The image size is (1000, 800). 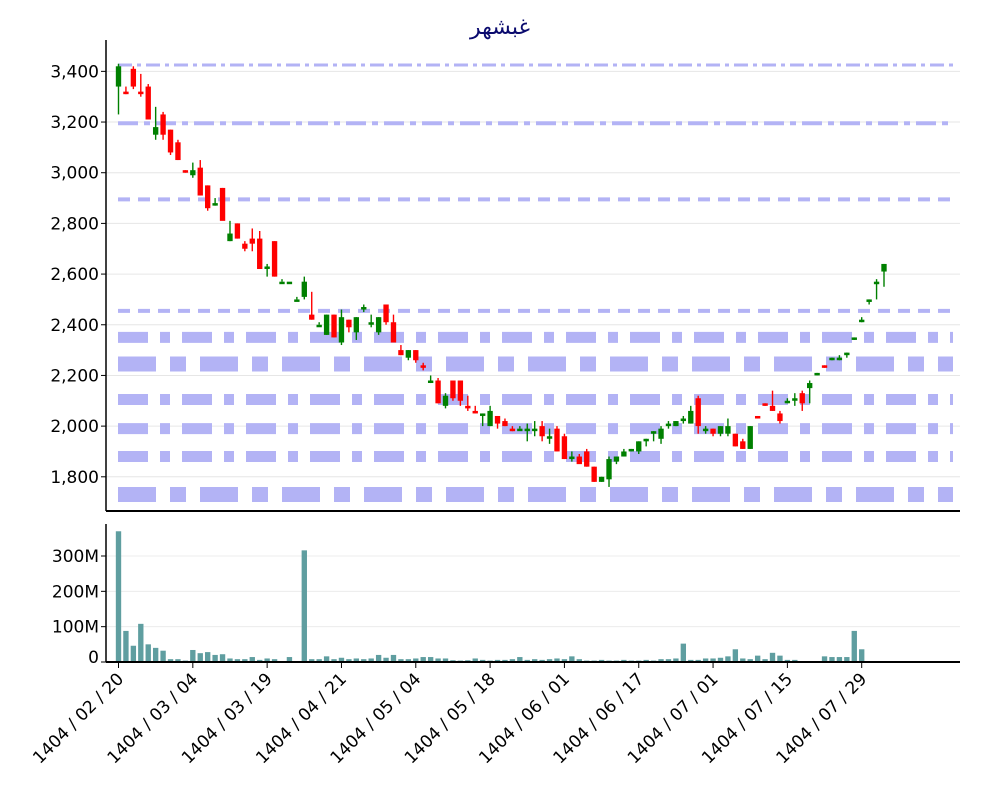 What do you see at coordinates (74, 275) in the screenshot?
I see `price-tick-label: 2,600` at bounding box center [74, 275].